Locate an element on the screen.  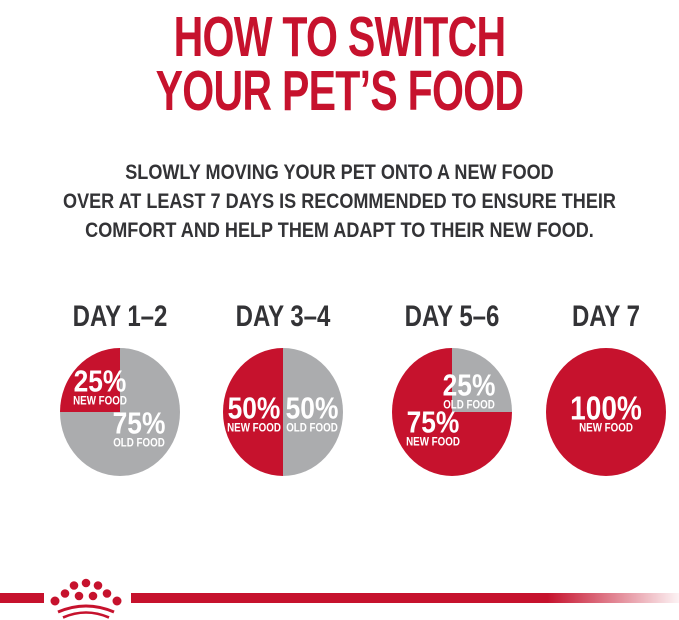
page-title-line-1: HOW TO SWITCH is located at coordinates (340, 37).